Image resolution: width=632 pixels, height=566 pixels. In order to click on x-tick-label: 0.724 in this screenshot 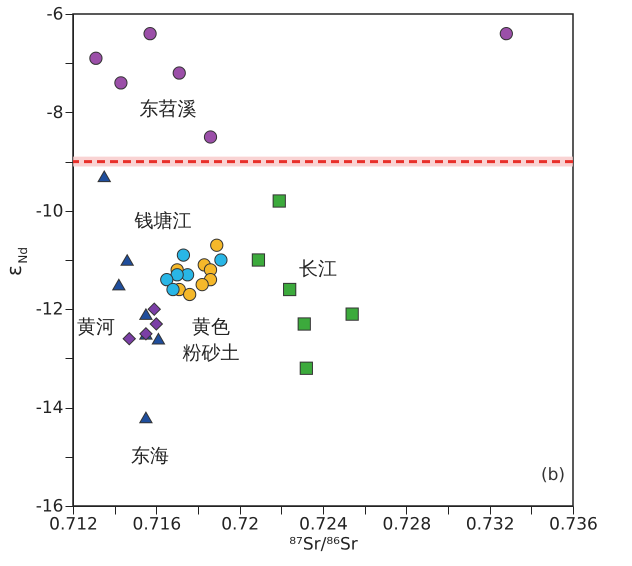, I will do `click(323, 524)`.